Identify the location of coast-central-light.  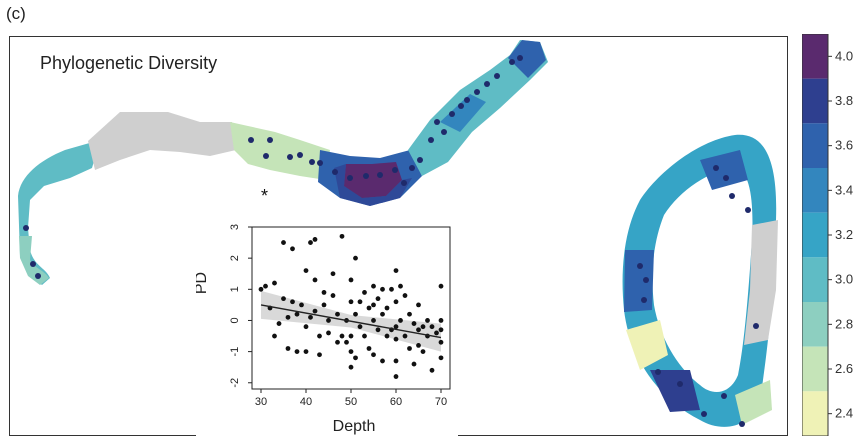
(280, 151).